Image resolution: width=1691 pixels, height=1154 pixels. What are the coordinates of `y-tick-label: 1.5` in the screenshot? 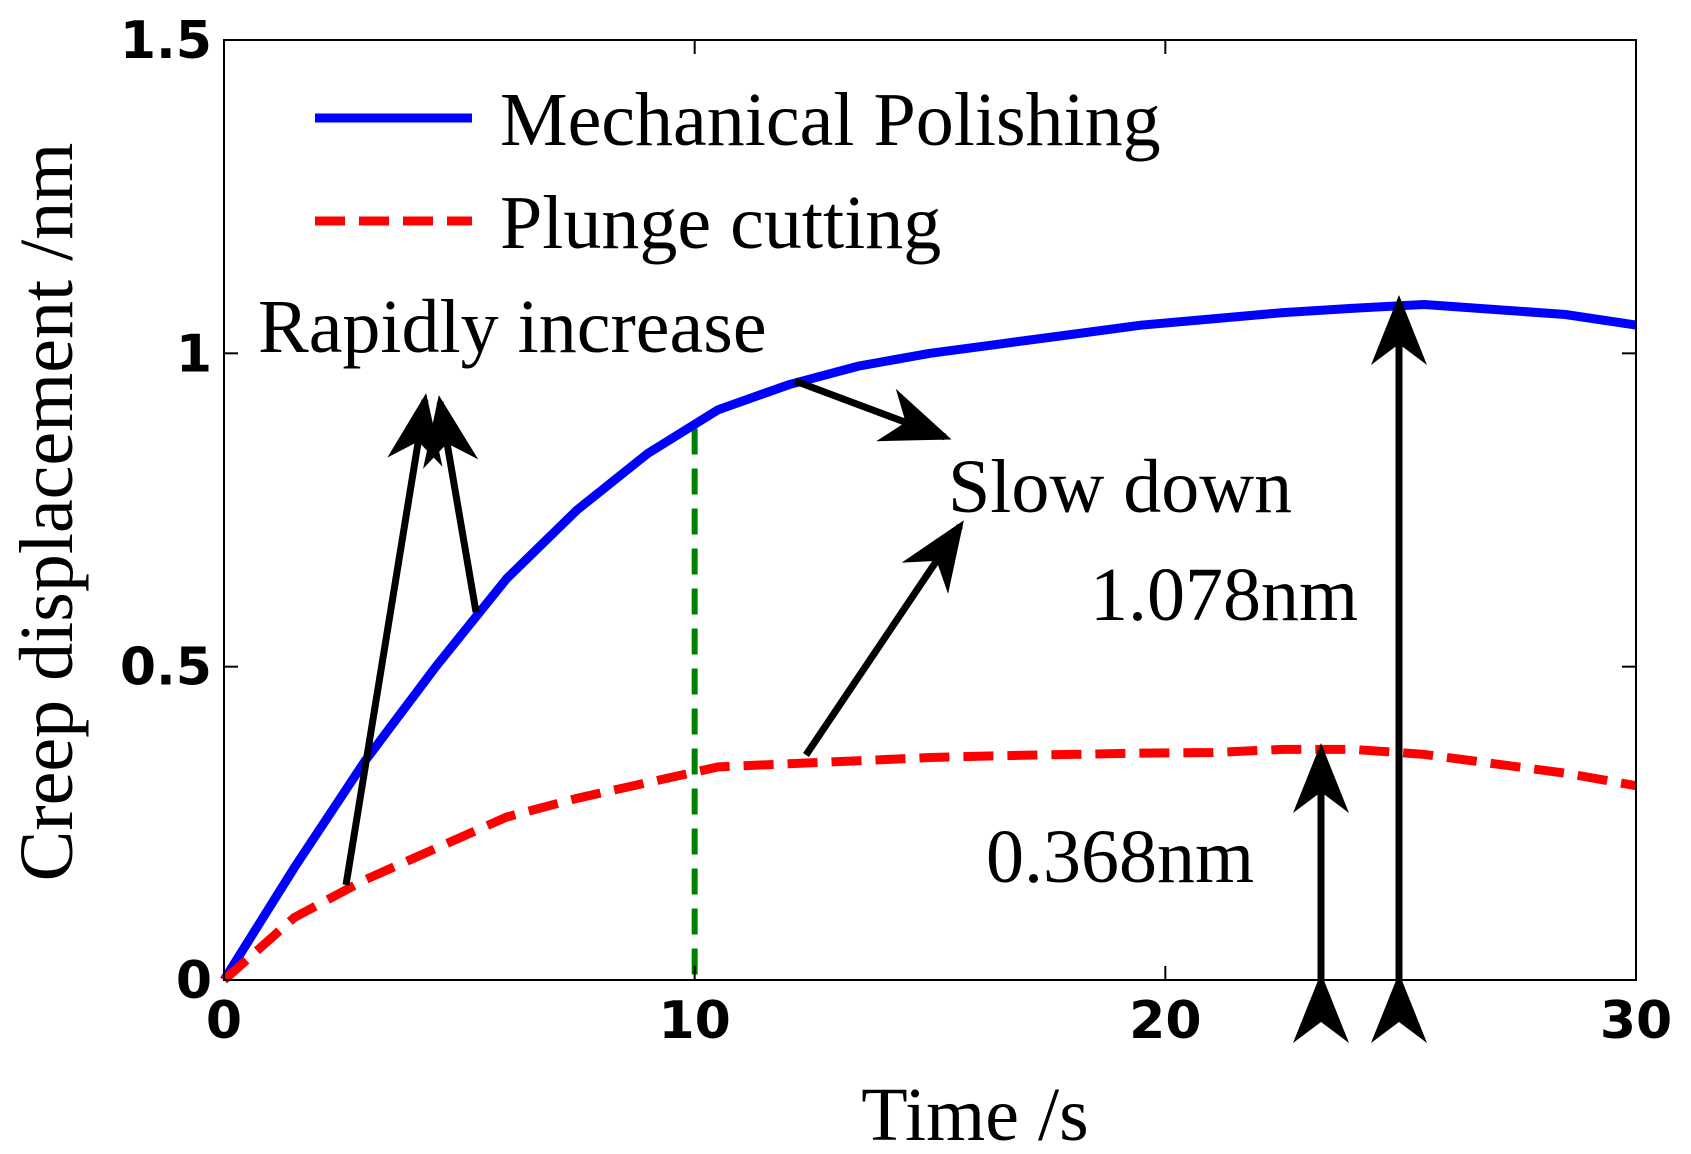 It's located at (166, 41).